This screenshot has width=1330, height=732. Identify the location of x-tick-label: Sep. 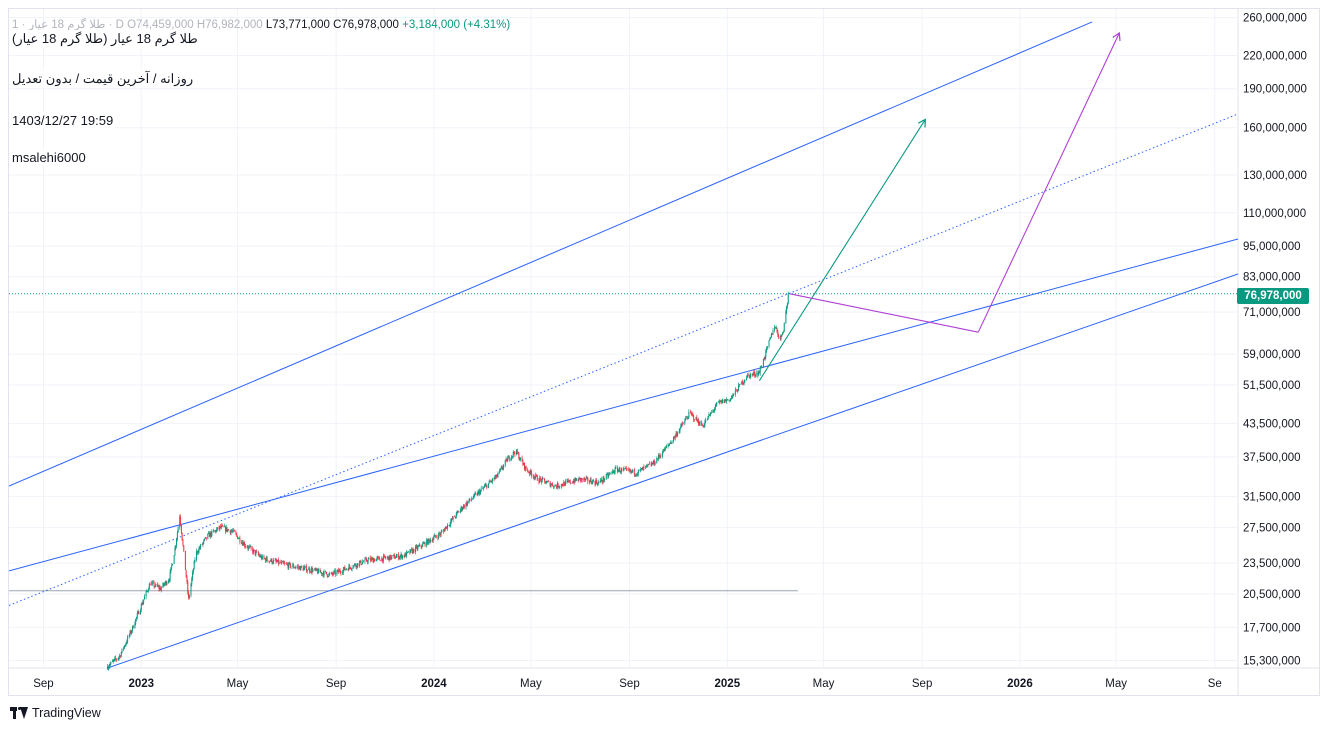
(336, 684).